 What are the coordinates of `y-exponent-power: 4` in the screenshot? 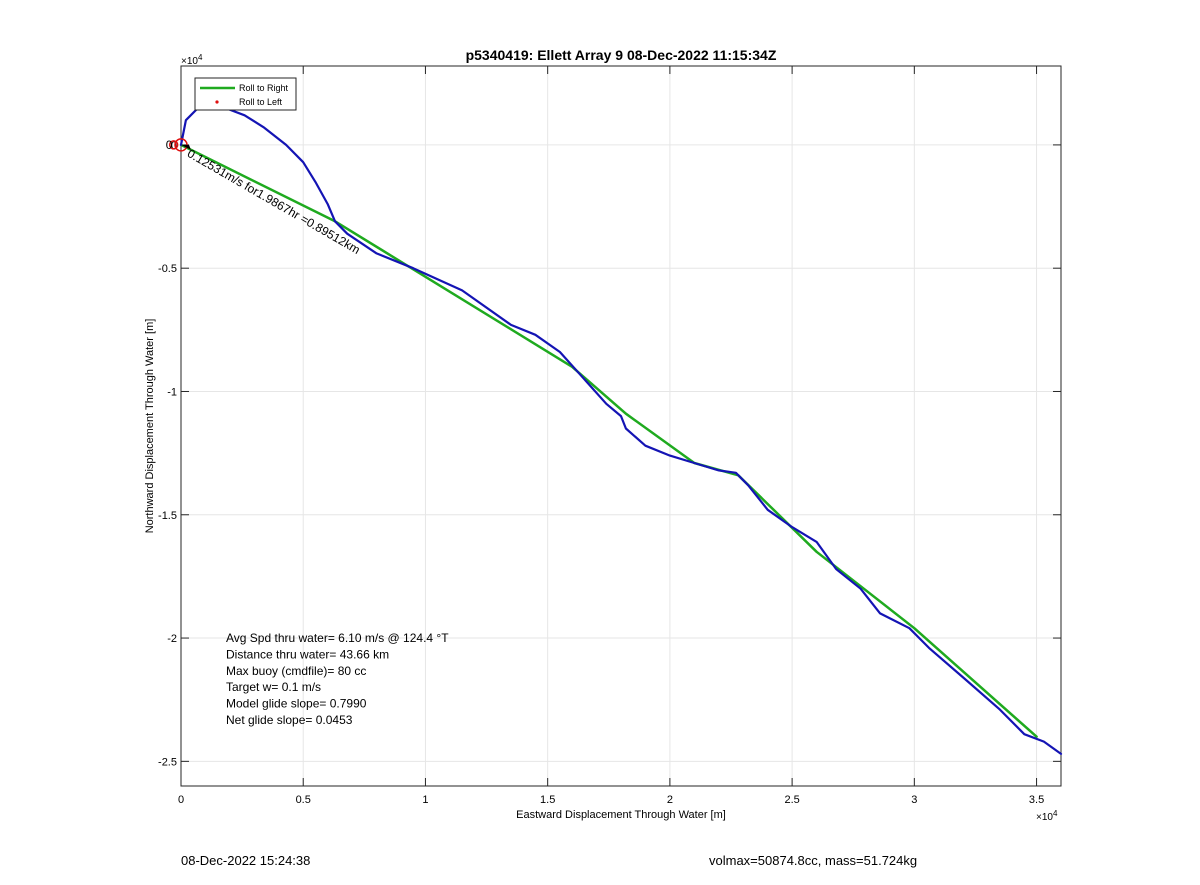 It's located at (200, 57).